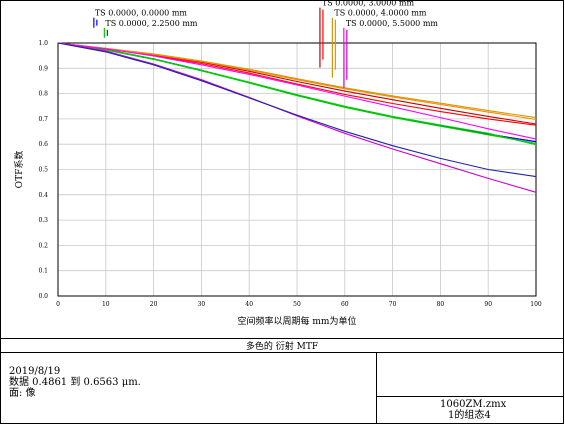  What do you see at coordinates (488, 304) in the screenshot?
I see `x-tick-label: 90` at bounding box center [488, 304].